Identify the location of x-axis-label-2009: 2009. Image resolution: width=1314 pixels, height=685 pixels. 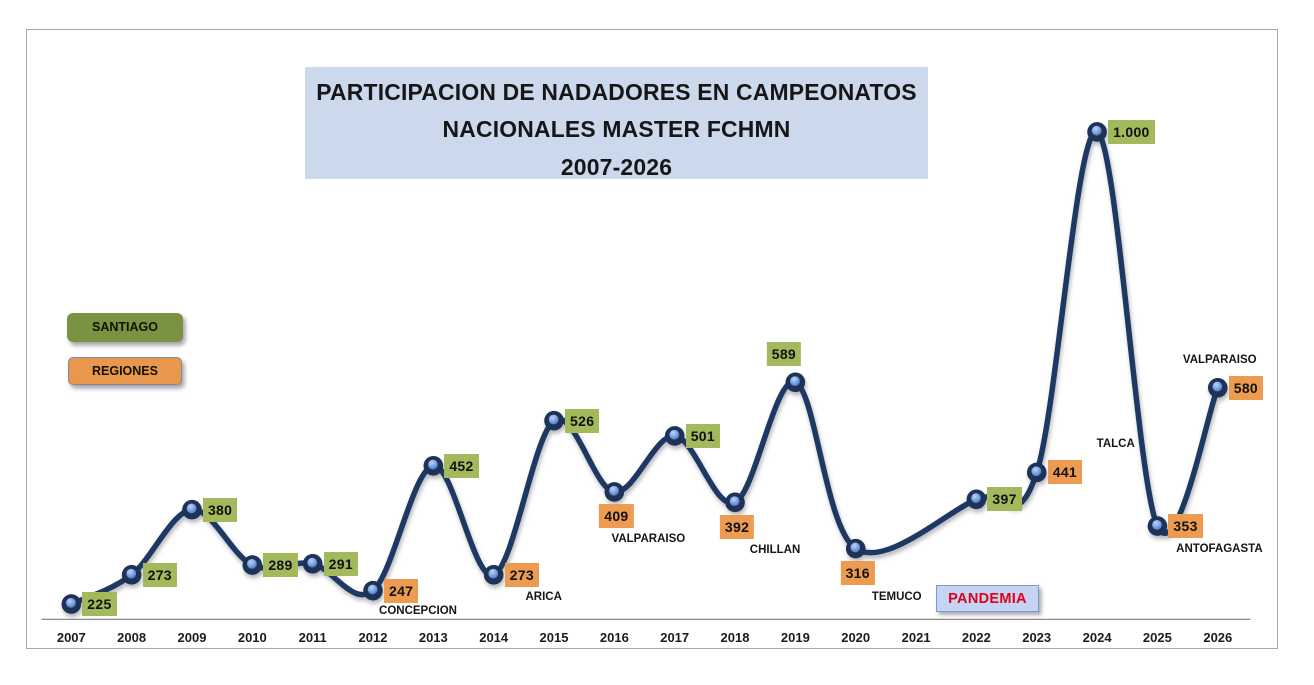
(192, 637).